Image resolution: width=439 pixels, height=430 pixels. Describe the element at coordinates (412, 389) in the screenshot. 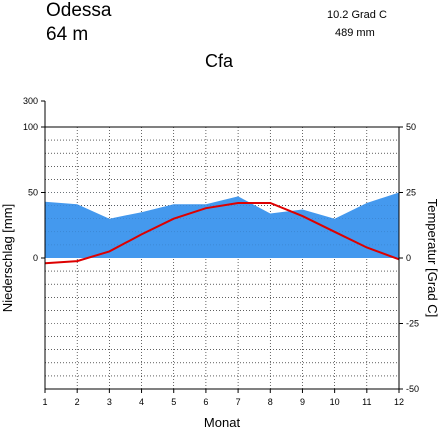

I see `right-tick-label: -50` at that location.